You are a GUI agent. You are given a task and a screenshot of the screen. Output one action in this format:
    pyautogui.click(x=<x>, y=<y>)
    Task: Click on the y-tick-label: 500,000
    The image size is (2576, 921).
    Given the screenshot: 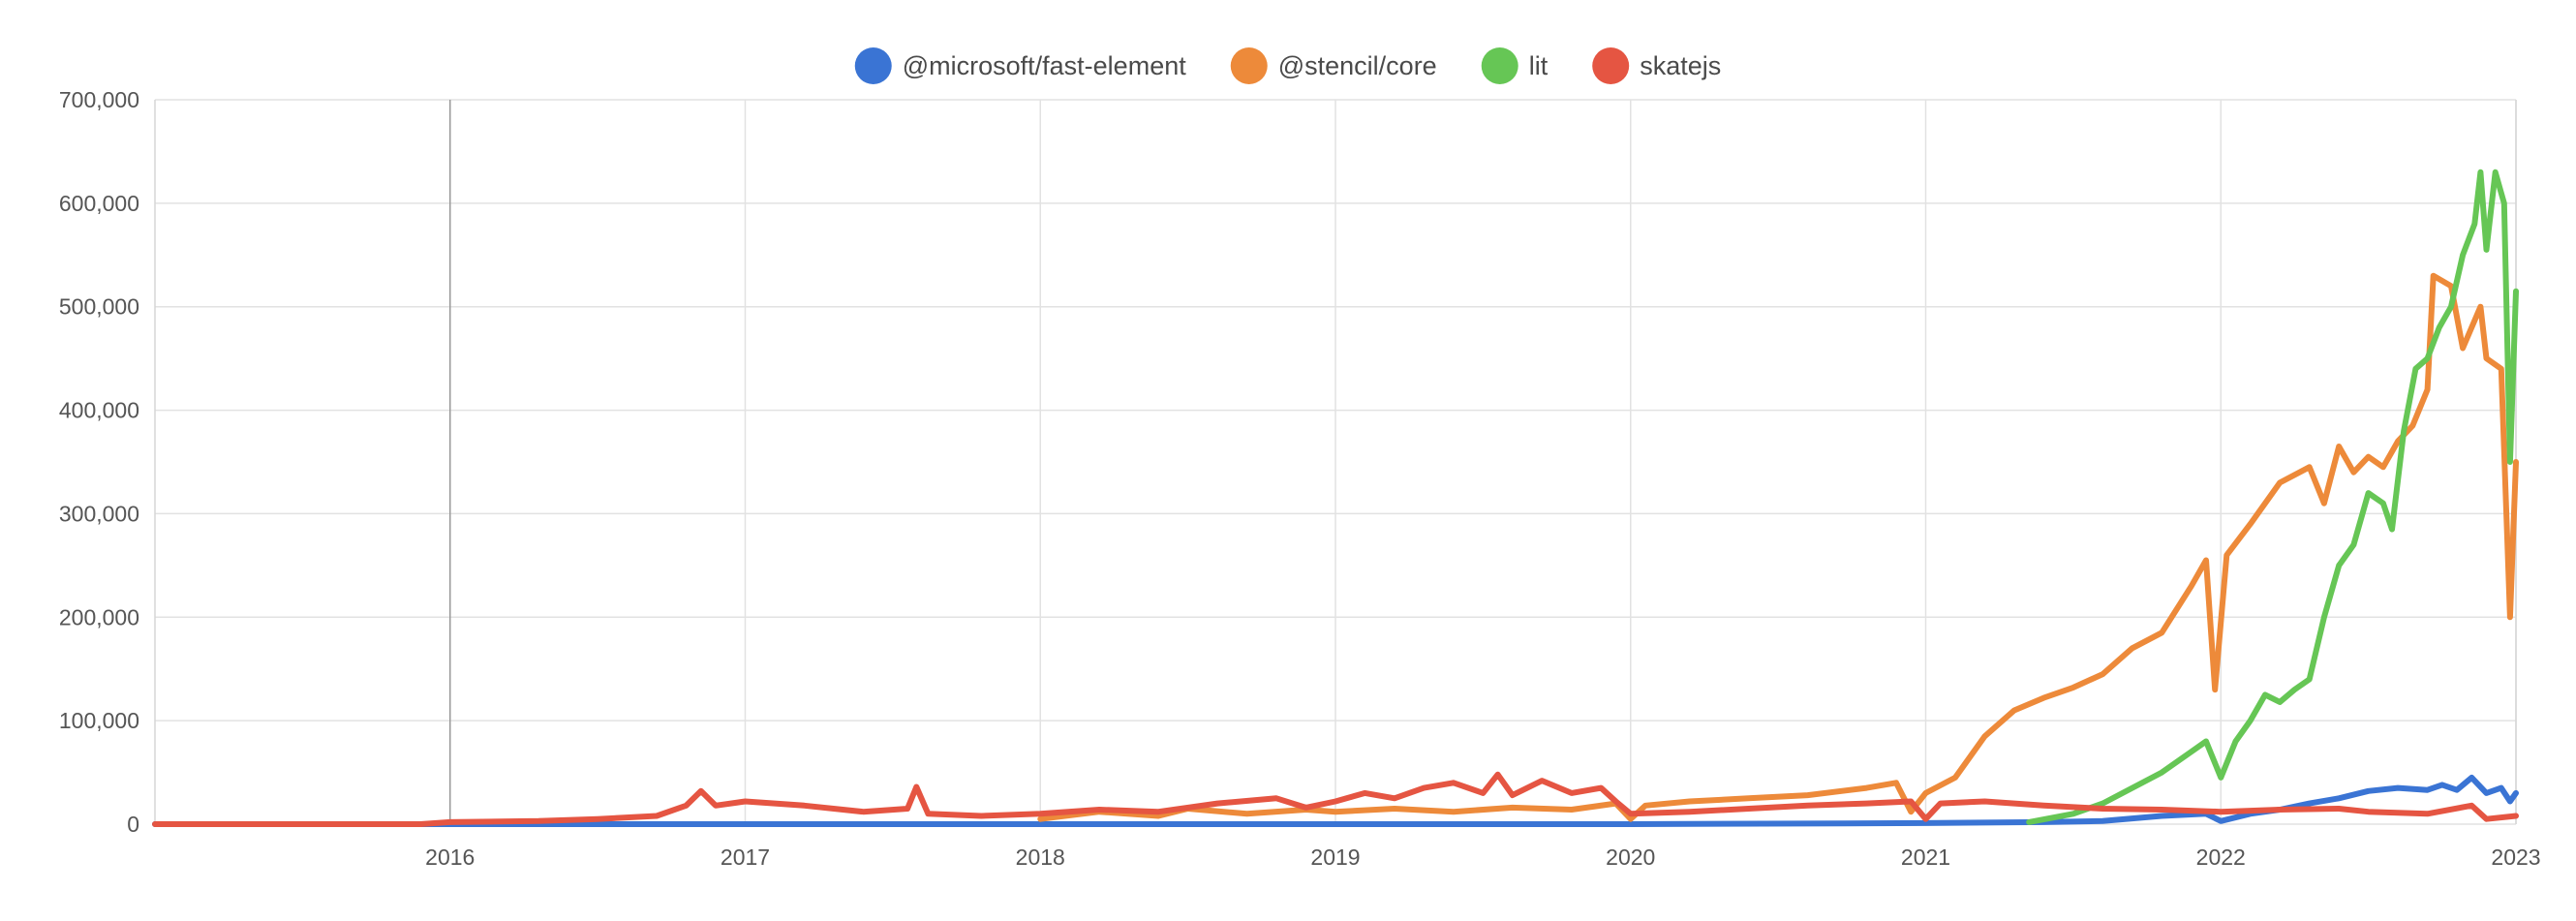 What is the action you would take?
    pyautogui.click(x=99, y=307)
    